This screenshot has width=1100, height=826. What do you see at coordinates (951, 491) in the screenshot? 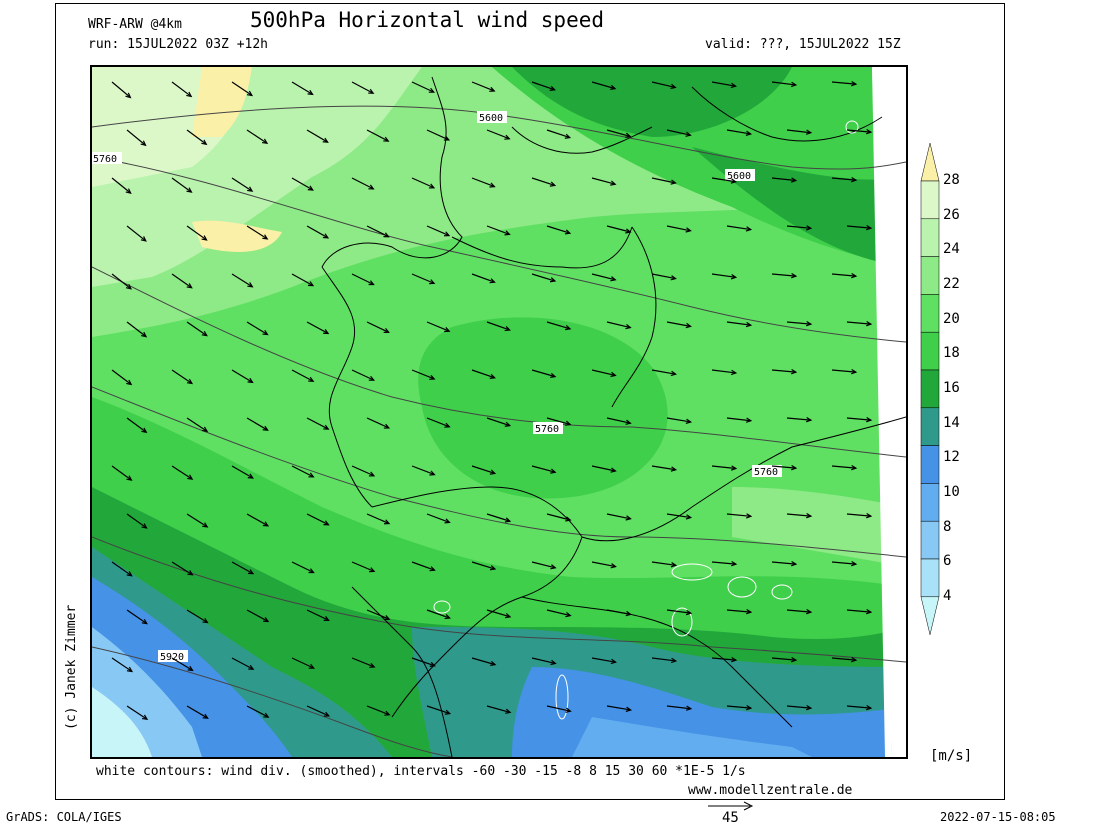
I see `colorbar-tick-label: 10` at bounding box center [951, 491].